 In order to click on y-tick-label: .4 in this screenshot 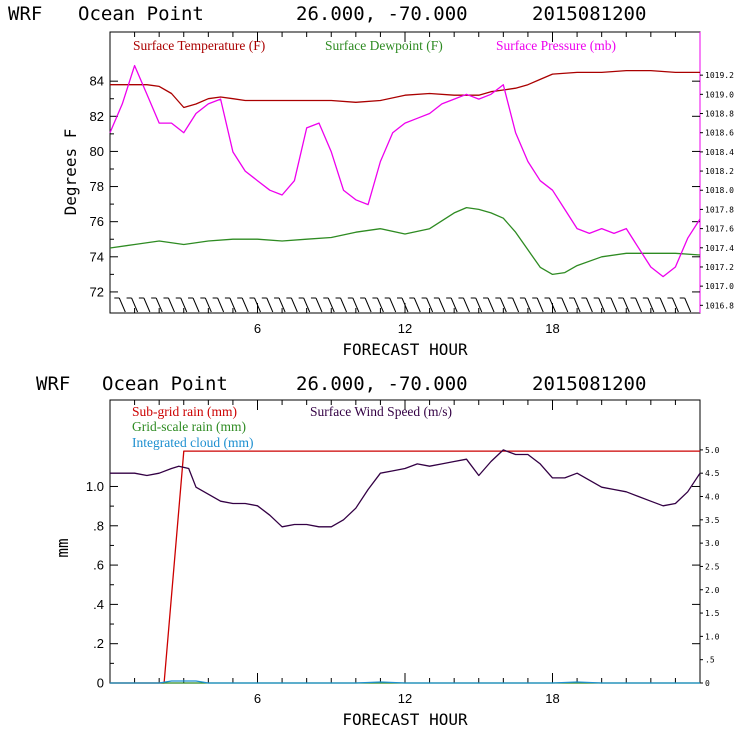, I will do `click(98, 604)`.